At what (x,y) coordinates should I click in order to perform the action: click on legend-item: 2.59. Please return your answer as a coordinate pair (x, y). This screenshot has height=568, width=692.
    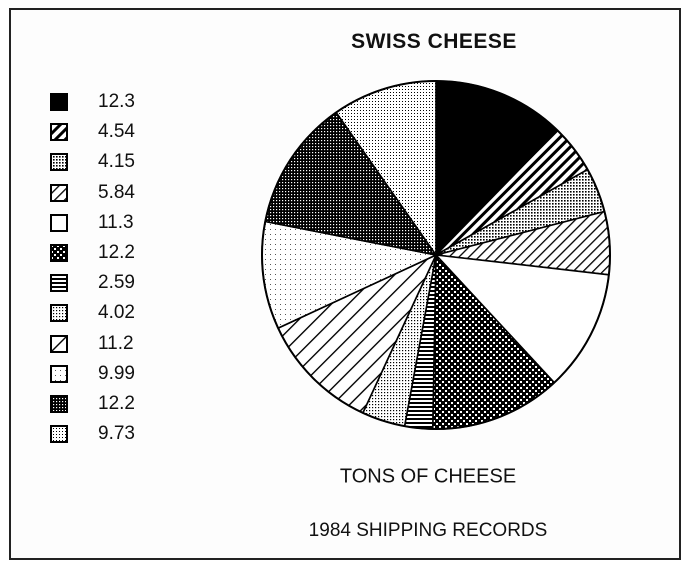
    Looking at the image, I should click on (120, 283).